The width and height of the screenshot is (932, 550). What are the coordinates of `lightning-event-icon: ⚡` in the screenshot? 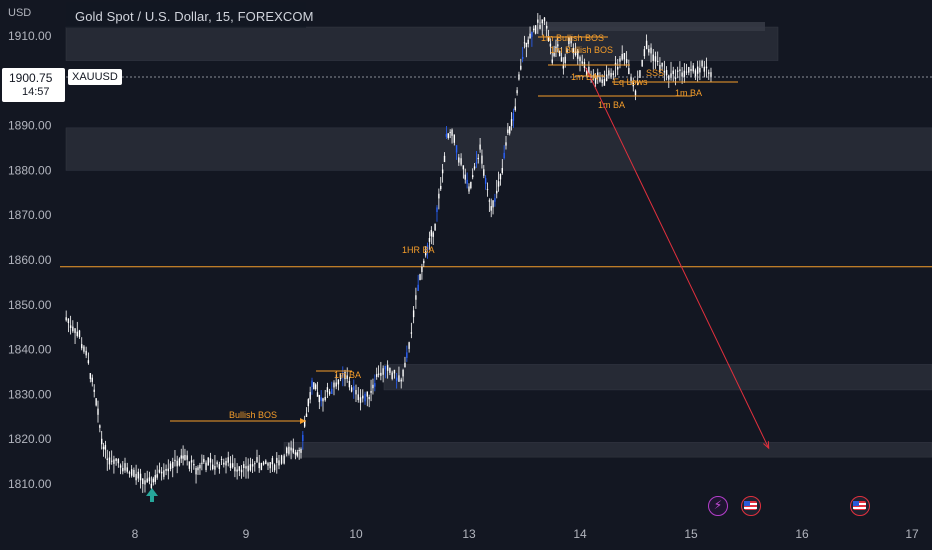 It's located at (718, 506).